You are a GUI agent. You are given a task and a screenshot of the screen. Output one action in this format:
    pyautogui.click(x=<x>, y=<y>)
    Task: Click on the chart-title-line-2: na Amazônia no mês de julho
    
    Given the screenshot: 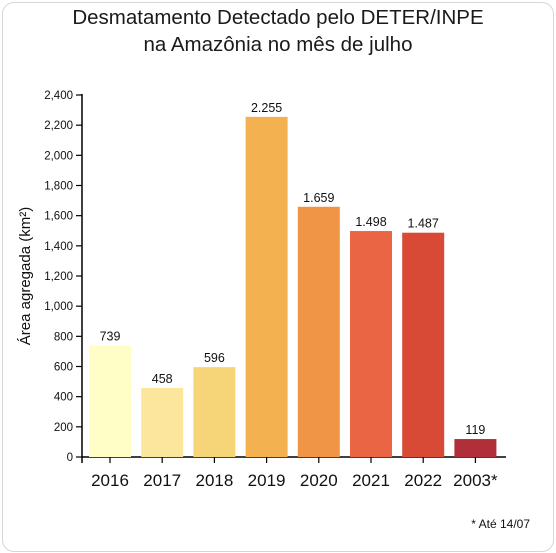 What is the action you would take?
    pyautogui.click(x=278, y=44)
    